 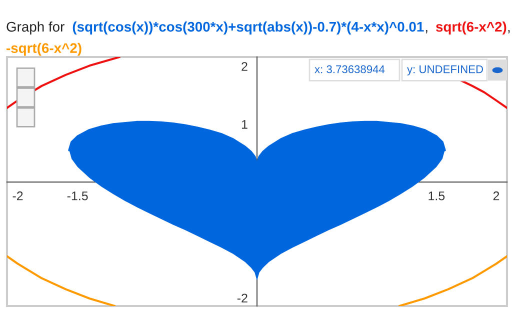 What do you see at coordinates (496, 195) in the screenshot?
I see `x-tick-label: 2` at bounding box center [496, 195].